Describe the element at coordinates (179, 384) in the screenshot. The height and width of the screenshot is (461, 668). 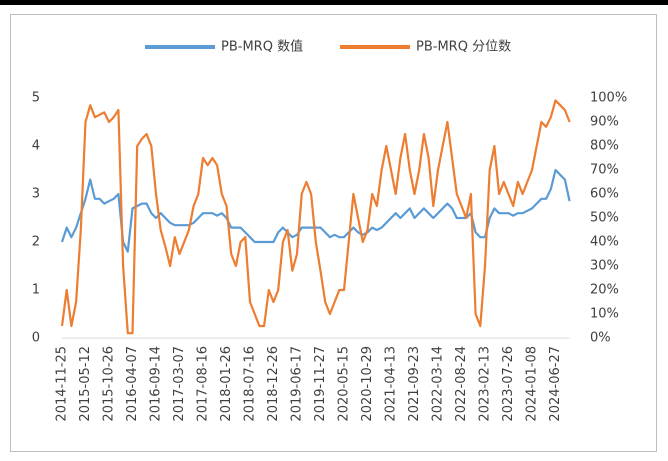
I see `x-tick-label: 2017-03-07` at that location.